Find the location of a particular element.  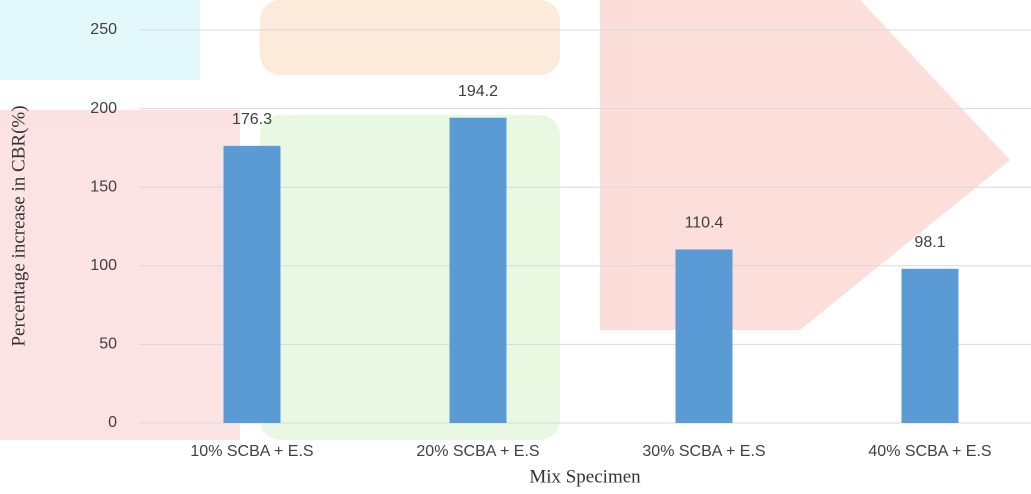

y-tick-label: 50 is located at coordinates (108, 344).